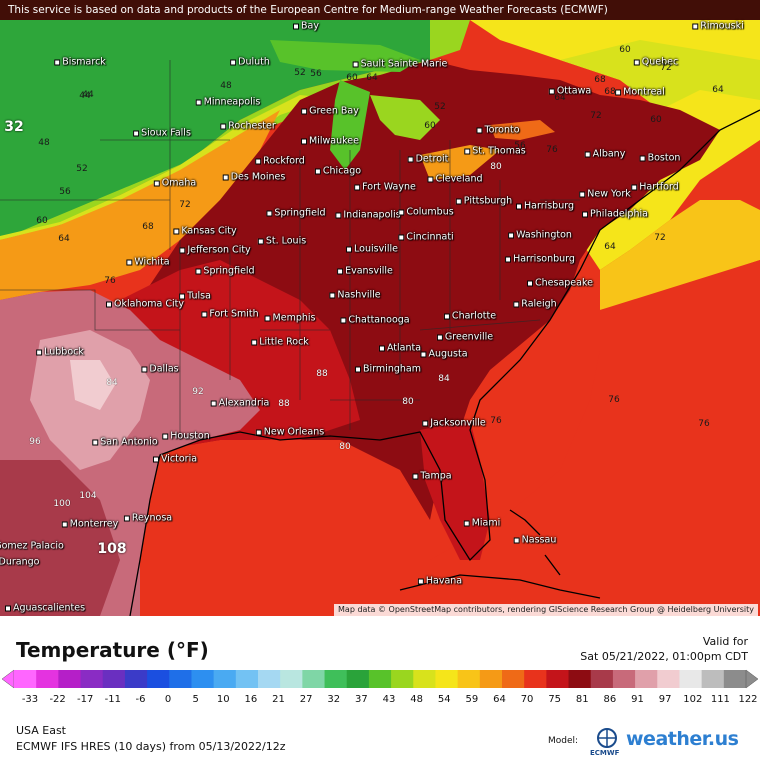 Image resolution: width=760 pixels, height=760 pixels. I want to click on city-name: Durango, so click(20, 562).